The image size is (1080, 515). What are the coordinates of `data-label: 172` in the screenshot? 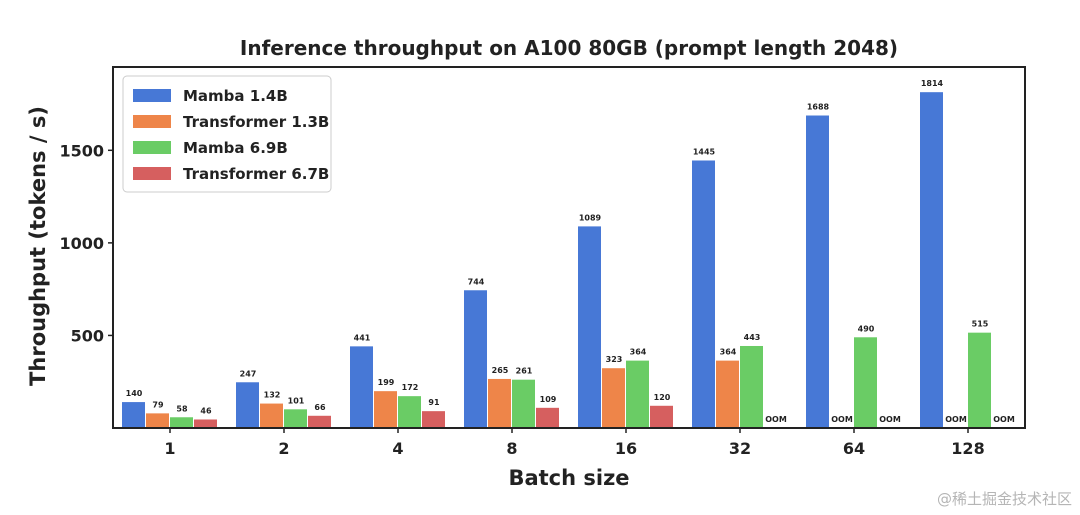 It's located at (410, 387).